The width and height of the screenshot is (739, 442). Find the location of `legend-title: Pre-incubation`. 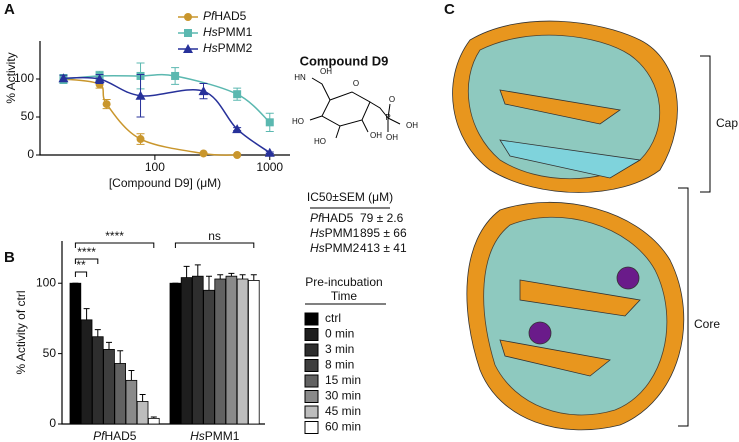

legend-title: Pre-incubation is located at coordinates (343, 282).